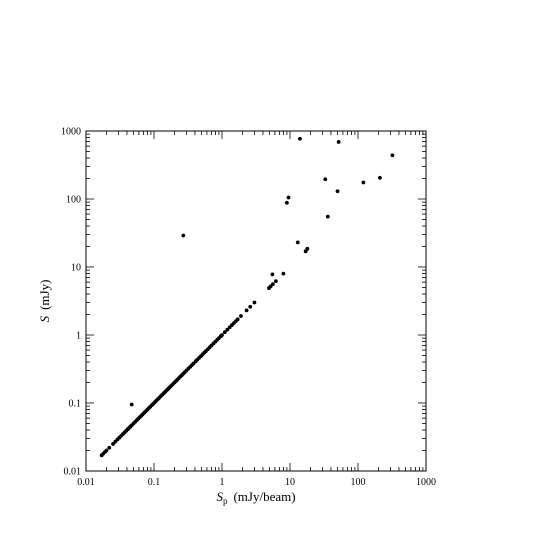  I want to click on x-tick-label: 1000, so click(426, 482).